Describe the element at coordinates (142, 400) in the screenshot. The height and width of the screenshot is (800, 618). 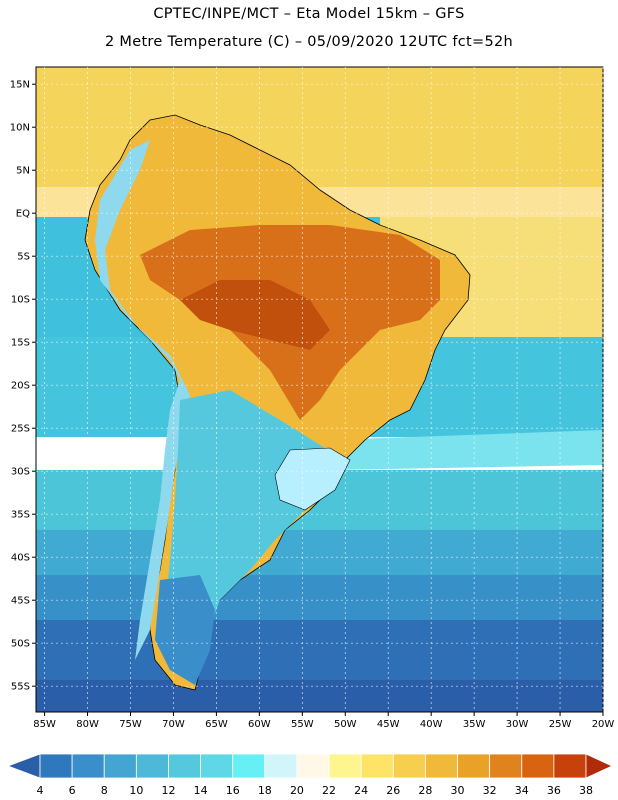
I see `andes-cool-zone` at that location.